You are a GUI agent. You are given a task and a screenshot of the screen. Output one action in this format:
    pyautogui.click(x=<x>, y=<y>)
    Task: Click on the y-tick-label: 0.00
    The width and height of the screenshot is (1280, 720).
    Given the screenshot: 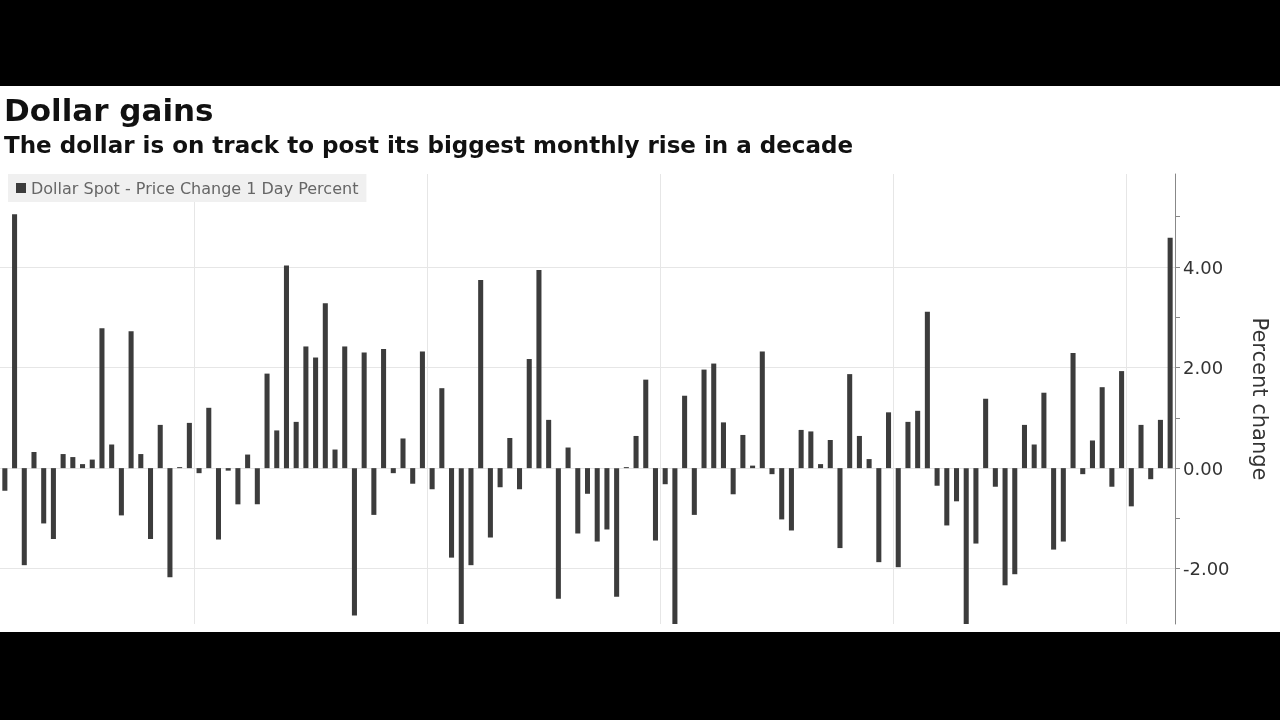 What is the action you would take?
    pyautogui.click(x=1203, y=468)
    